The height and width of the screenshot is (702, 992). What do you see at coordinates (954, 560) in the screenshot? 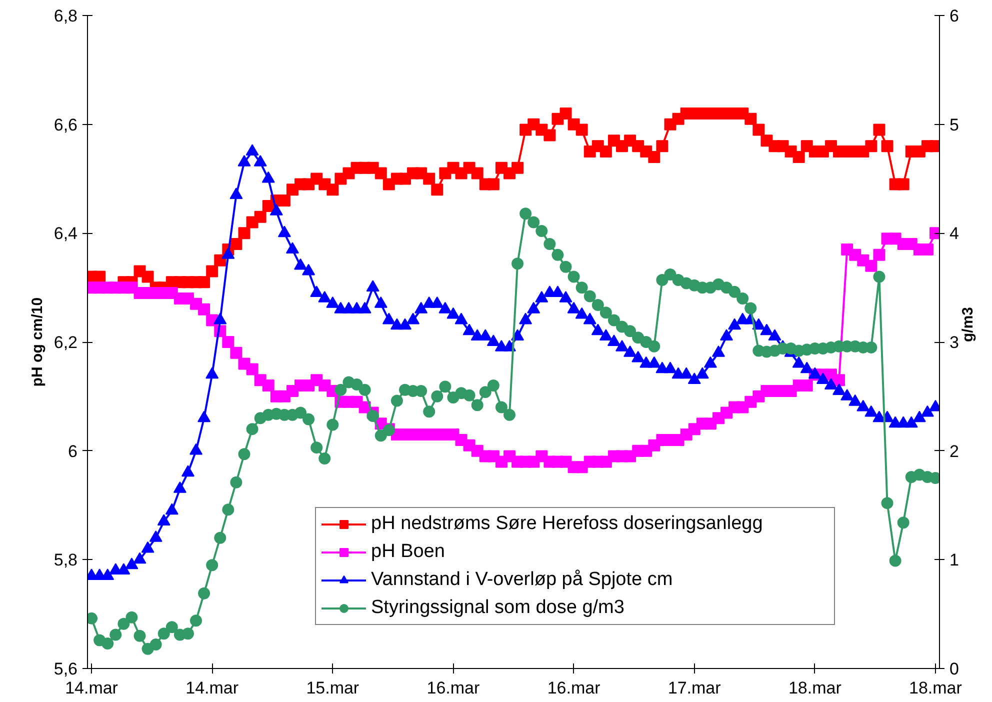
I see `y2-tick-label: 1` at bounding box center [954, 560].